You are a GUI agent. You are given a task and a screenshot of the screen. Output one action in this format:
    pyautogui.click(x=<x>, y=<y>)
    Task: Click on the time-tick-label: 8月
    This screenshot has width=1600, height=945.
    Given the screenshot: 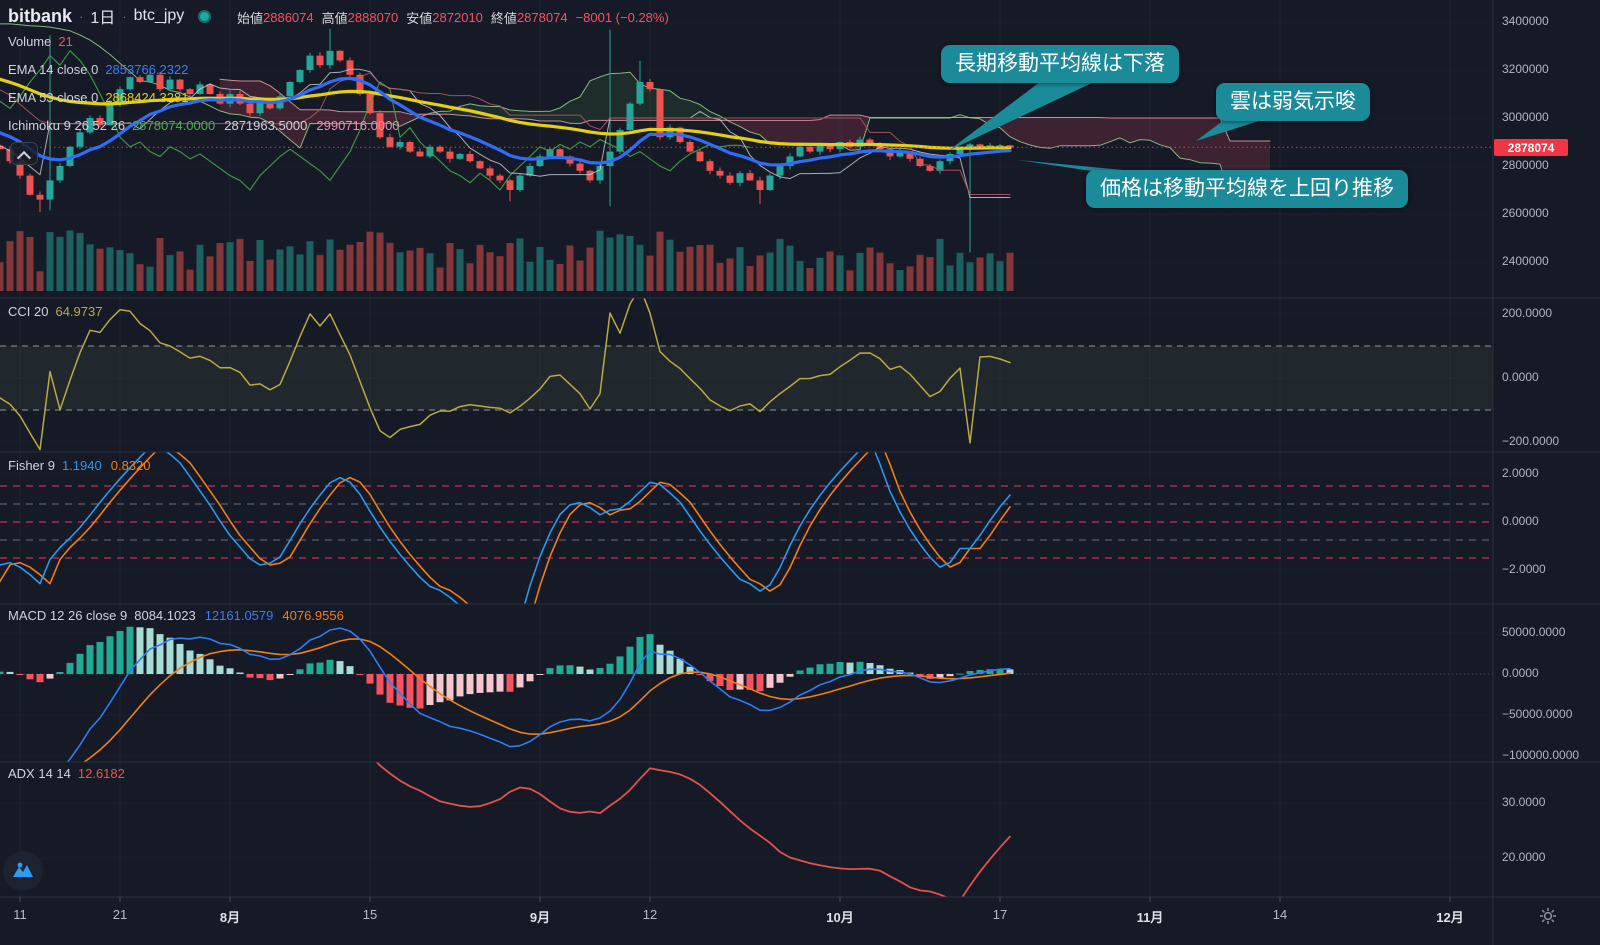 What is the action you would take?
    pyautogui.click(x=230, y=917)
    